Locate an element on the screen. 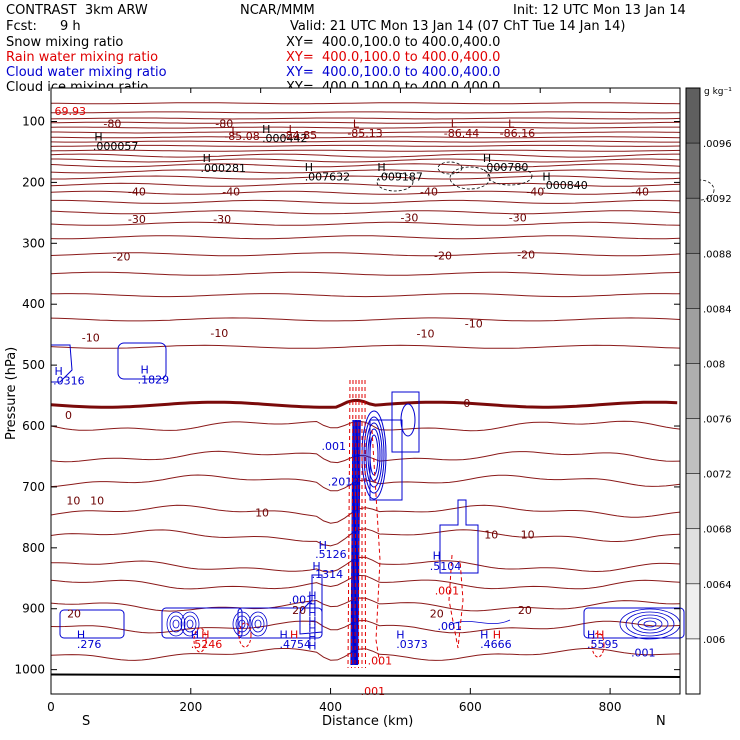 The image size is (740, 740). colorbar-tick-label: .008 is located at coordinates (714, 364).